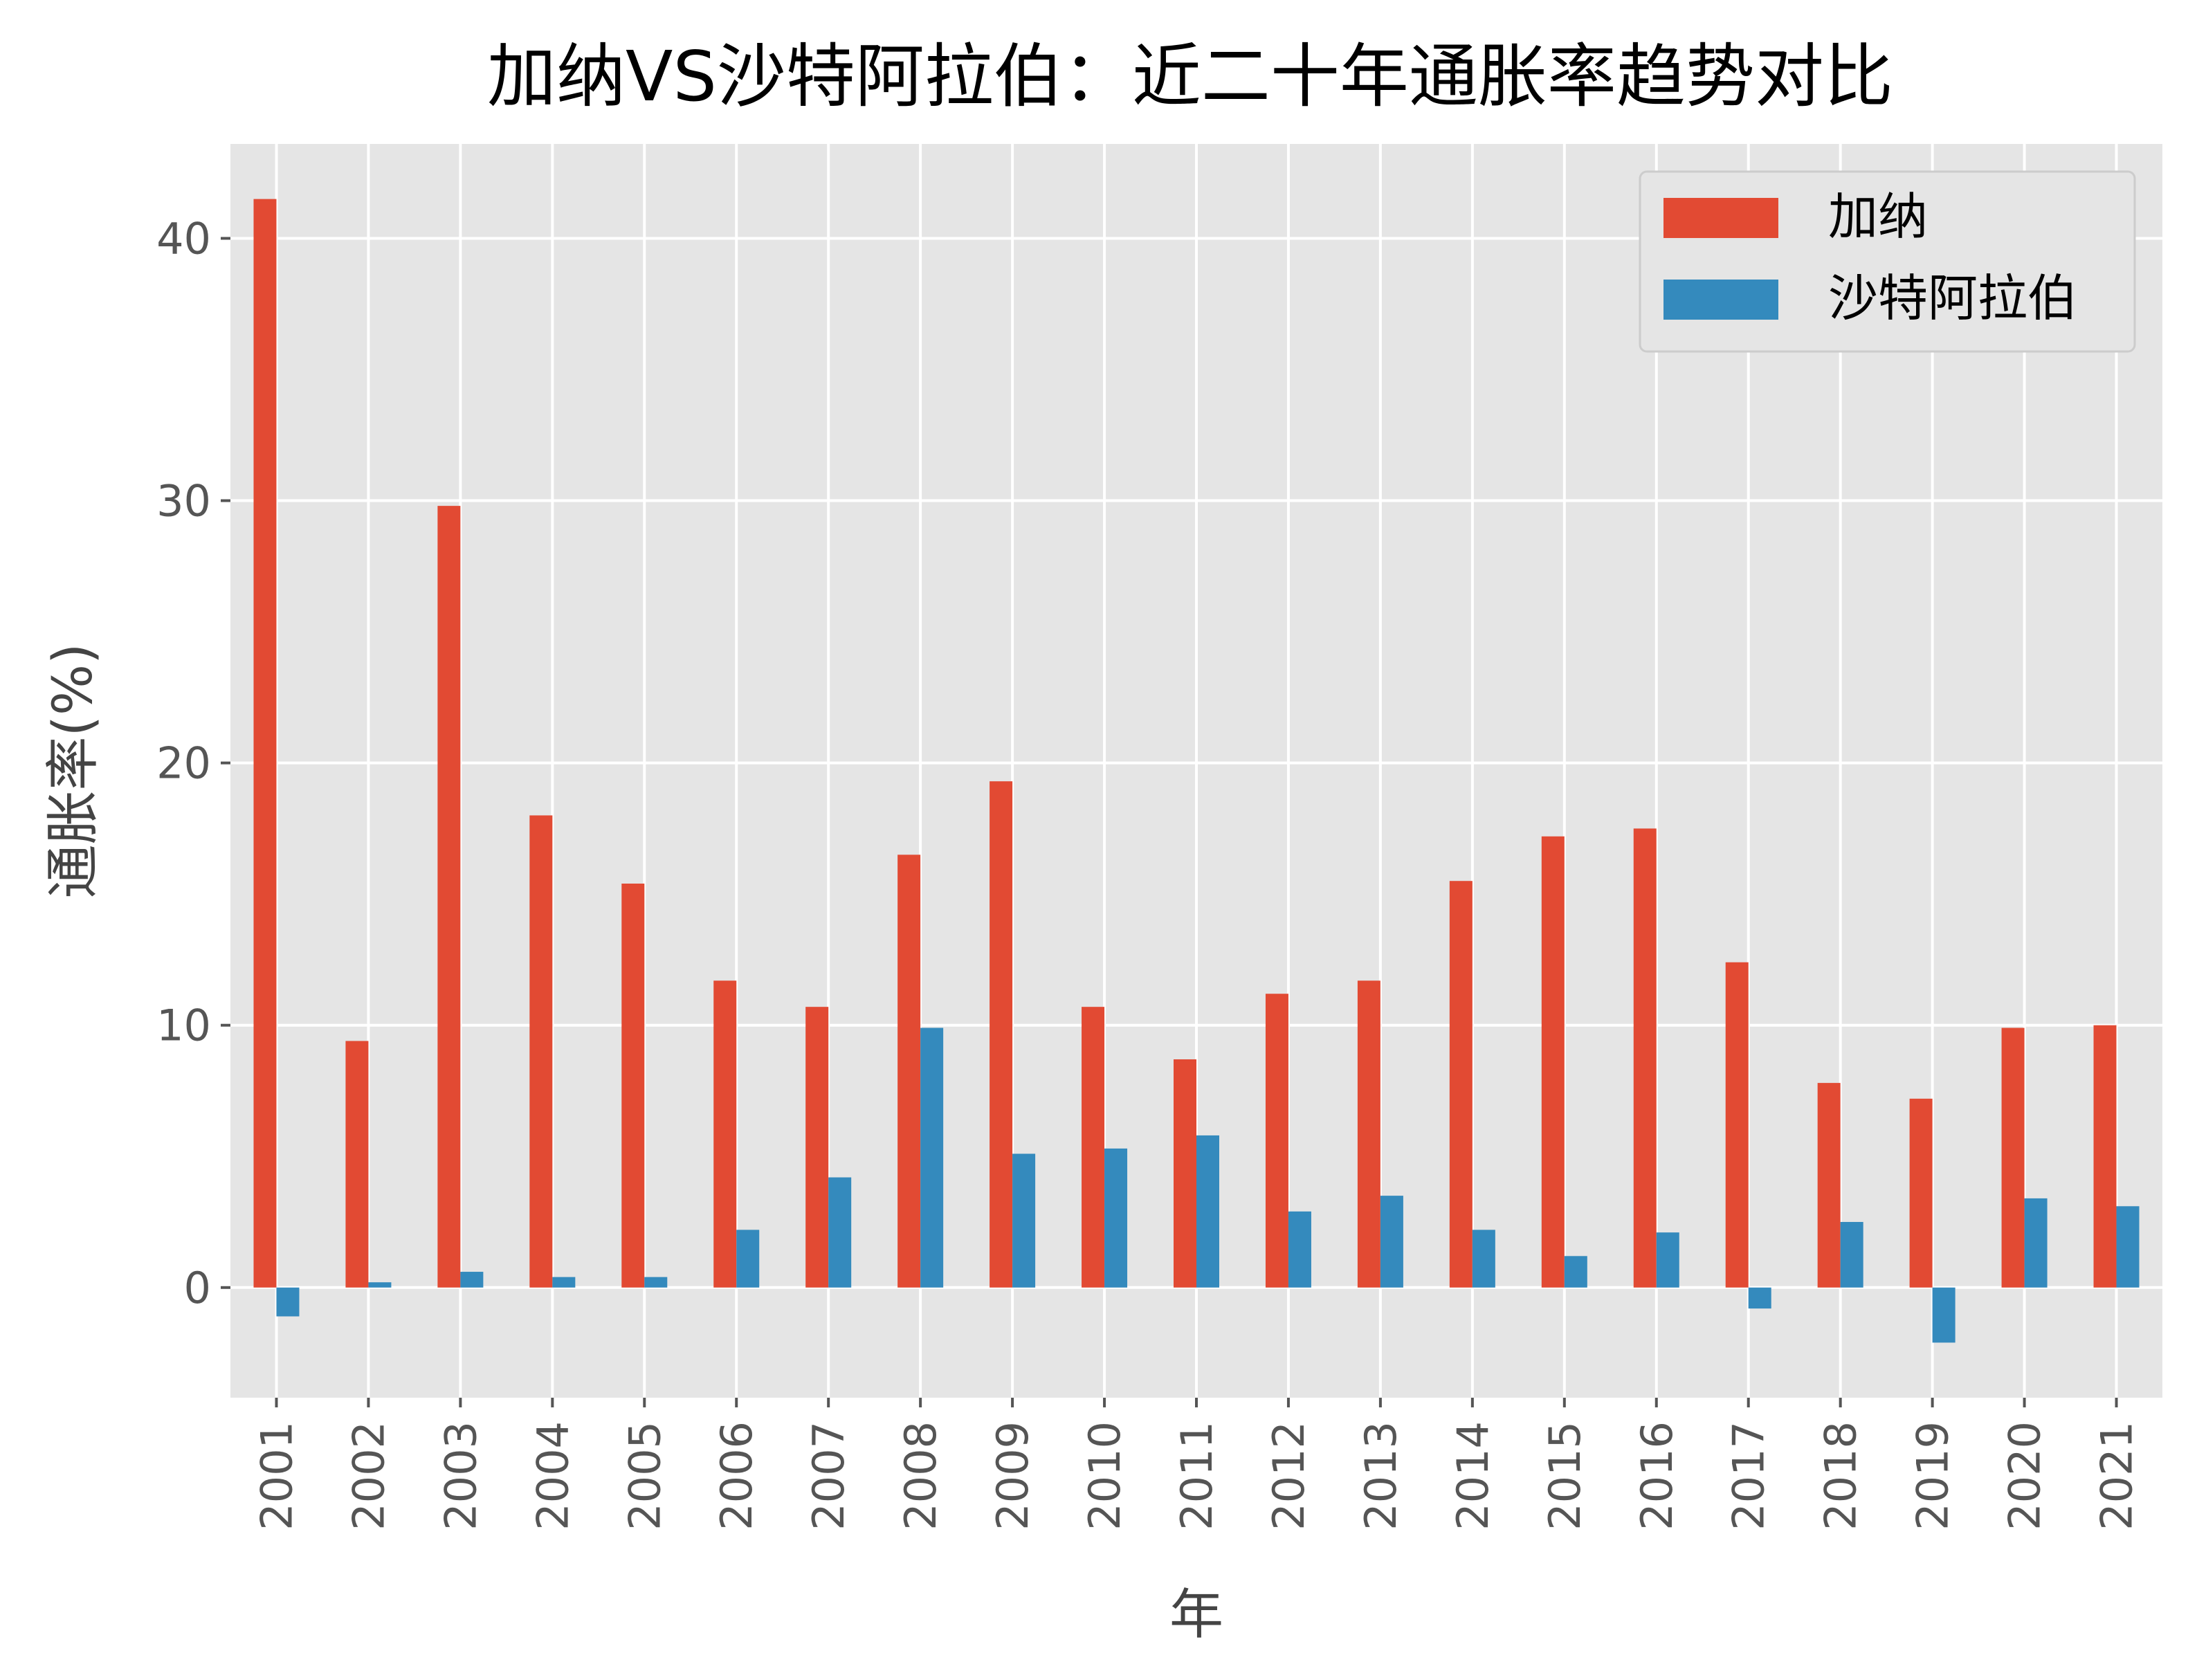 The image size is (2197, 1680). I want to click on x-tick-label: 2011, so click(1197, 1476).